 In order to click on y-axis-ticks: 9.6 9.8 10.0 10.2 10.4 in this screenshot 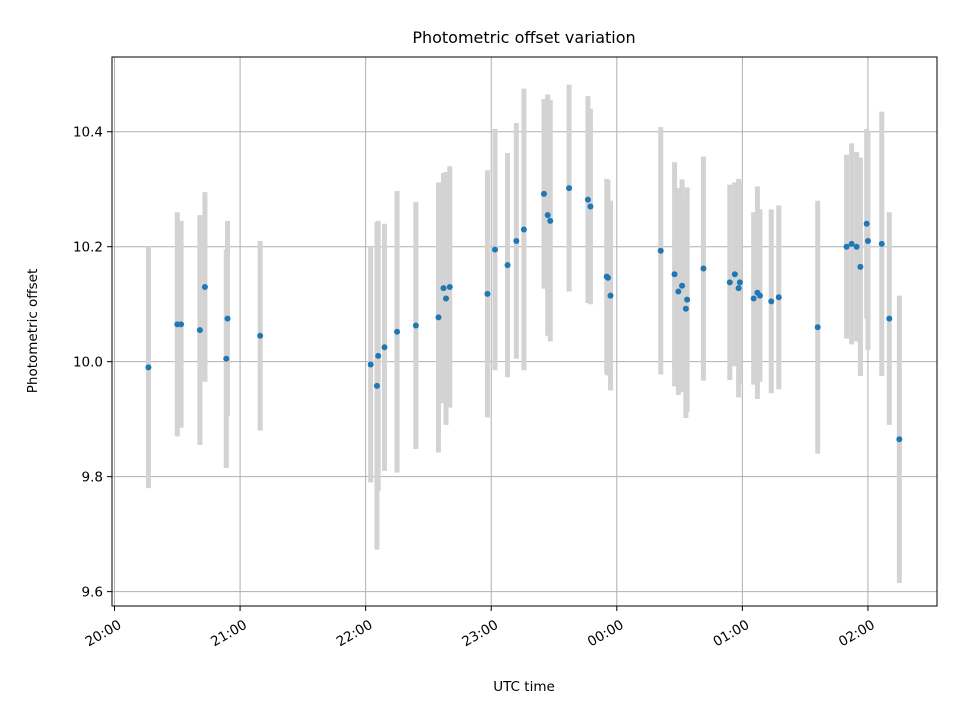, I will do `click(92, 363)`.